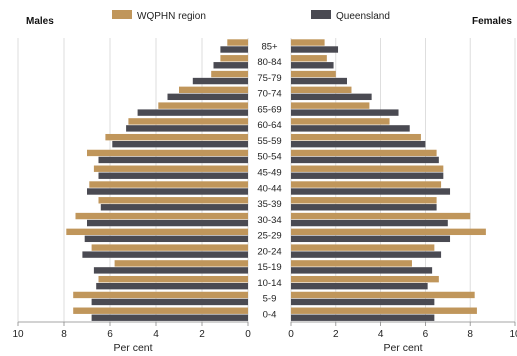  Describe the element at coordinates (269, 173) in the screenshot. I see `age-group-label: 45-49` at that location.